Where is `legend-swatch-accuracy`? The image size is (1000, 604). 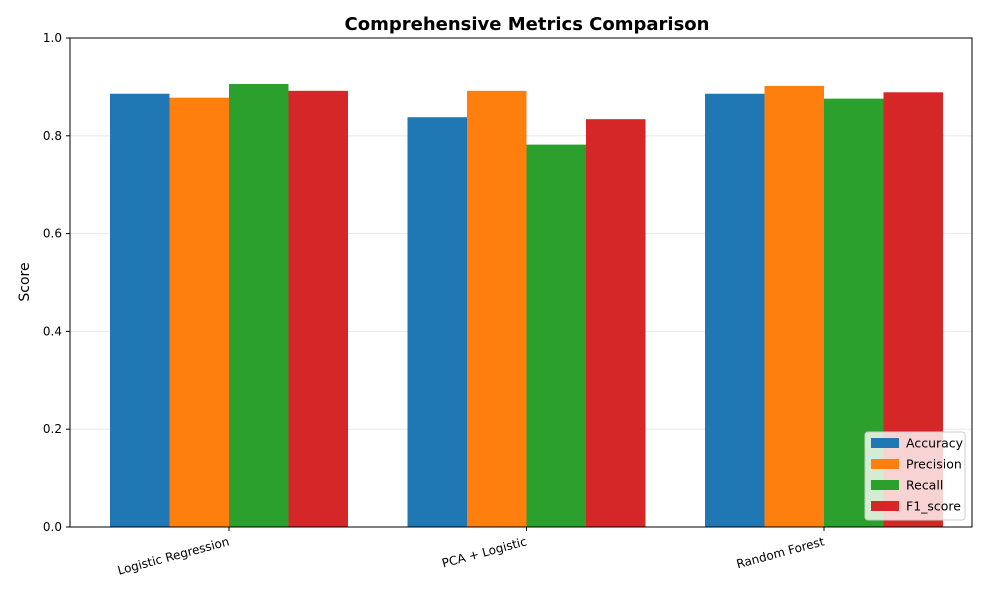
legend-swatch-accuracy is located at coordinates (885, 443).